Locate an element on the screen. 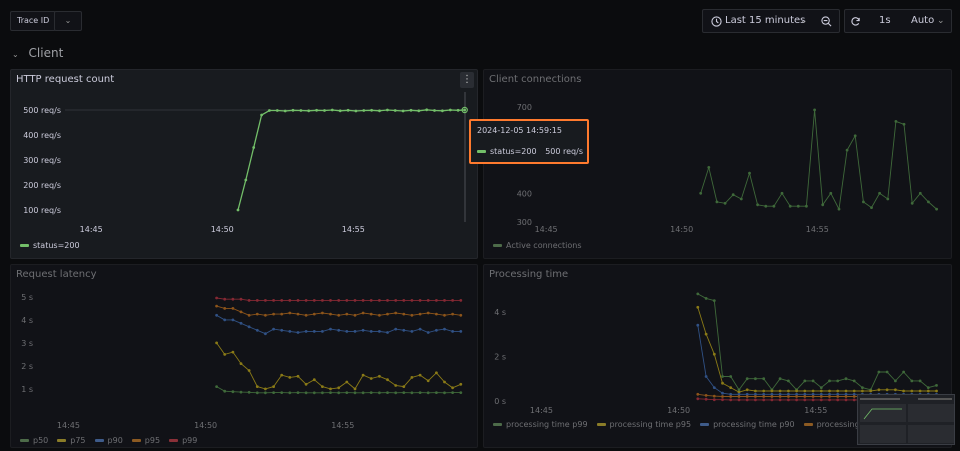  tooltip-row: status=200 500 req/s is located at coordinates (530, 151).